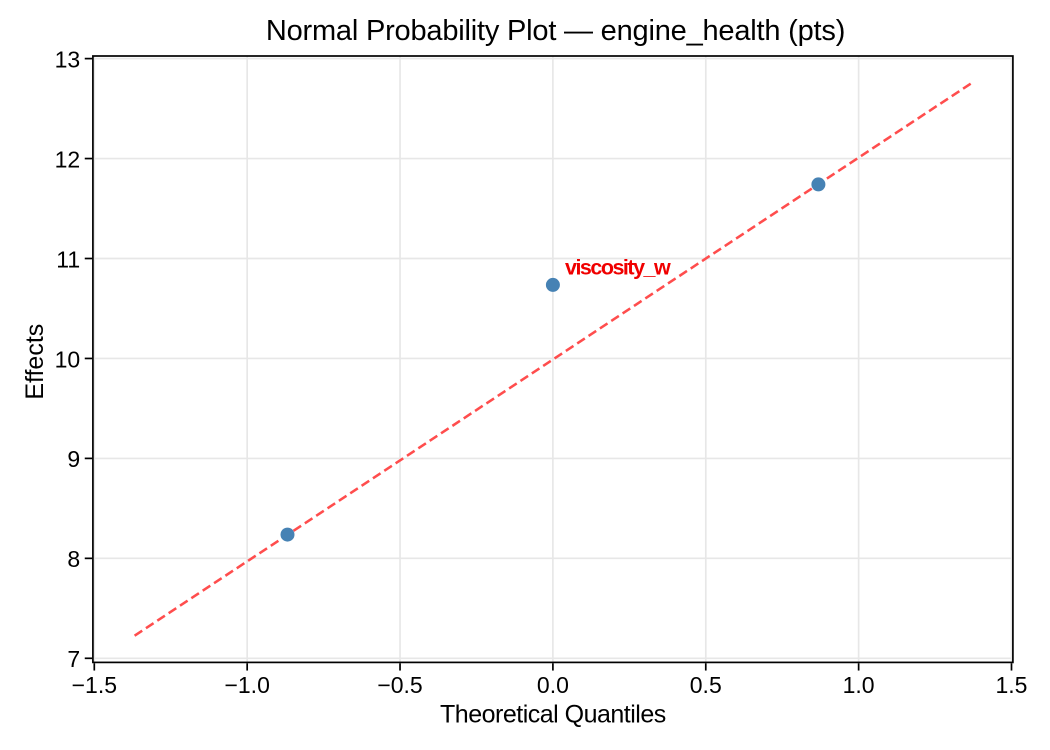  Describe the element at coordinates (1012, 685) in the screenshot. I see `svg-text: 1.5` at that location.